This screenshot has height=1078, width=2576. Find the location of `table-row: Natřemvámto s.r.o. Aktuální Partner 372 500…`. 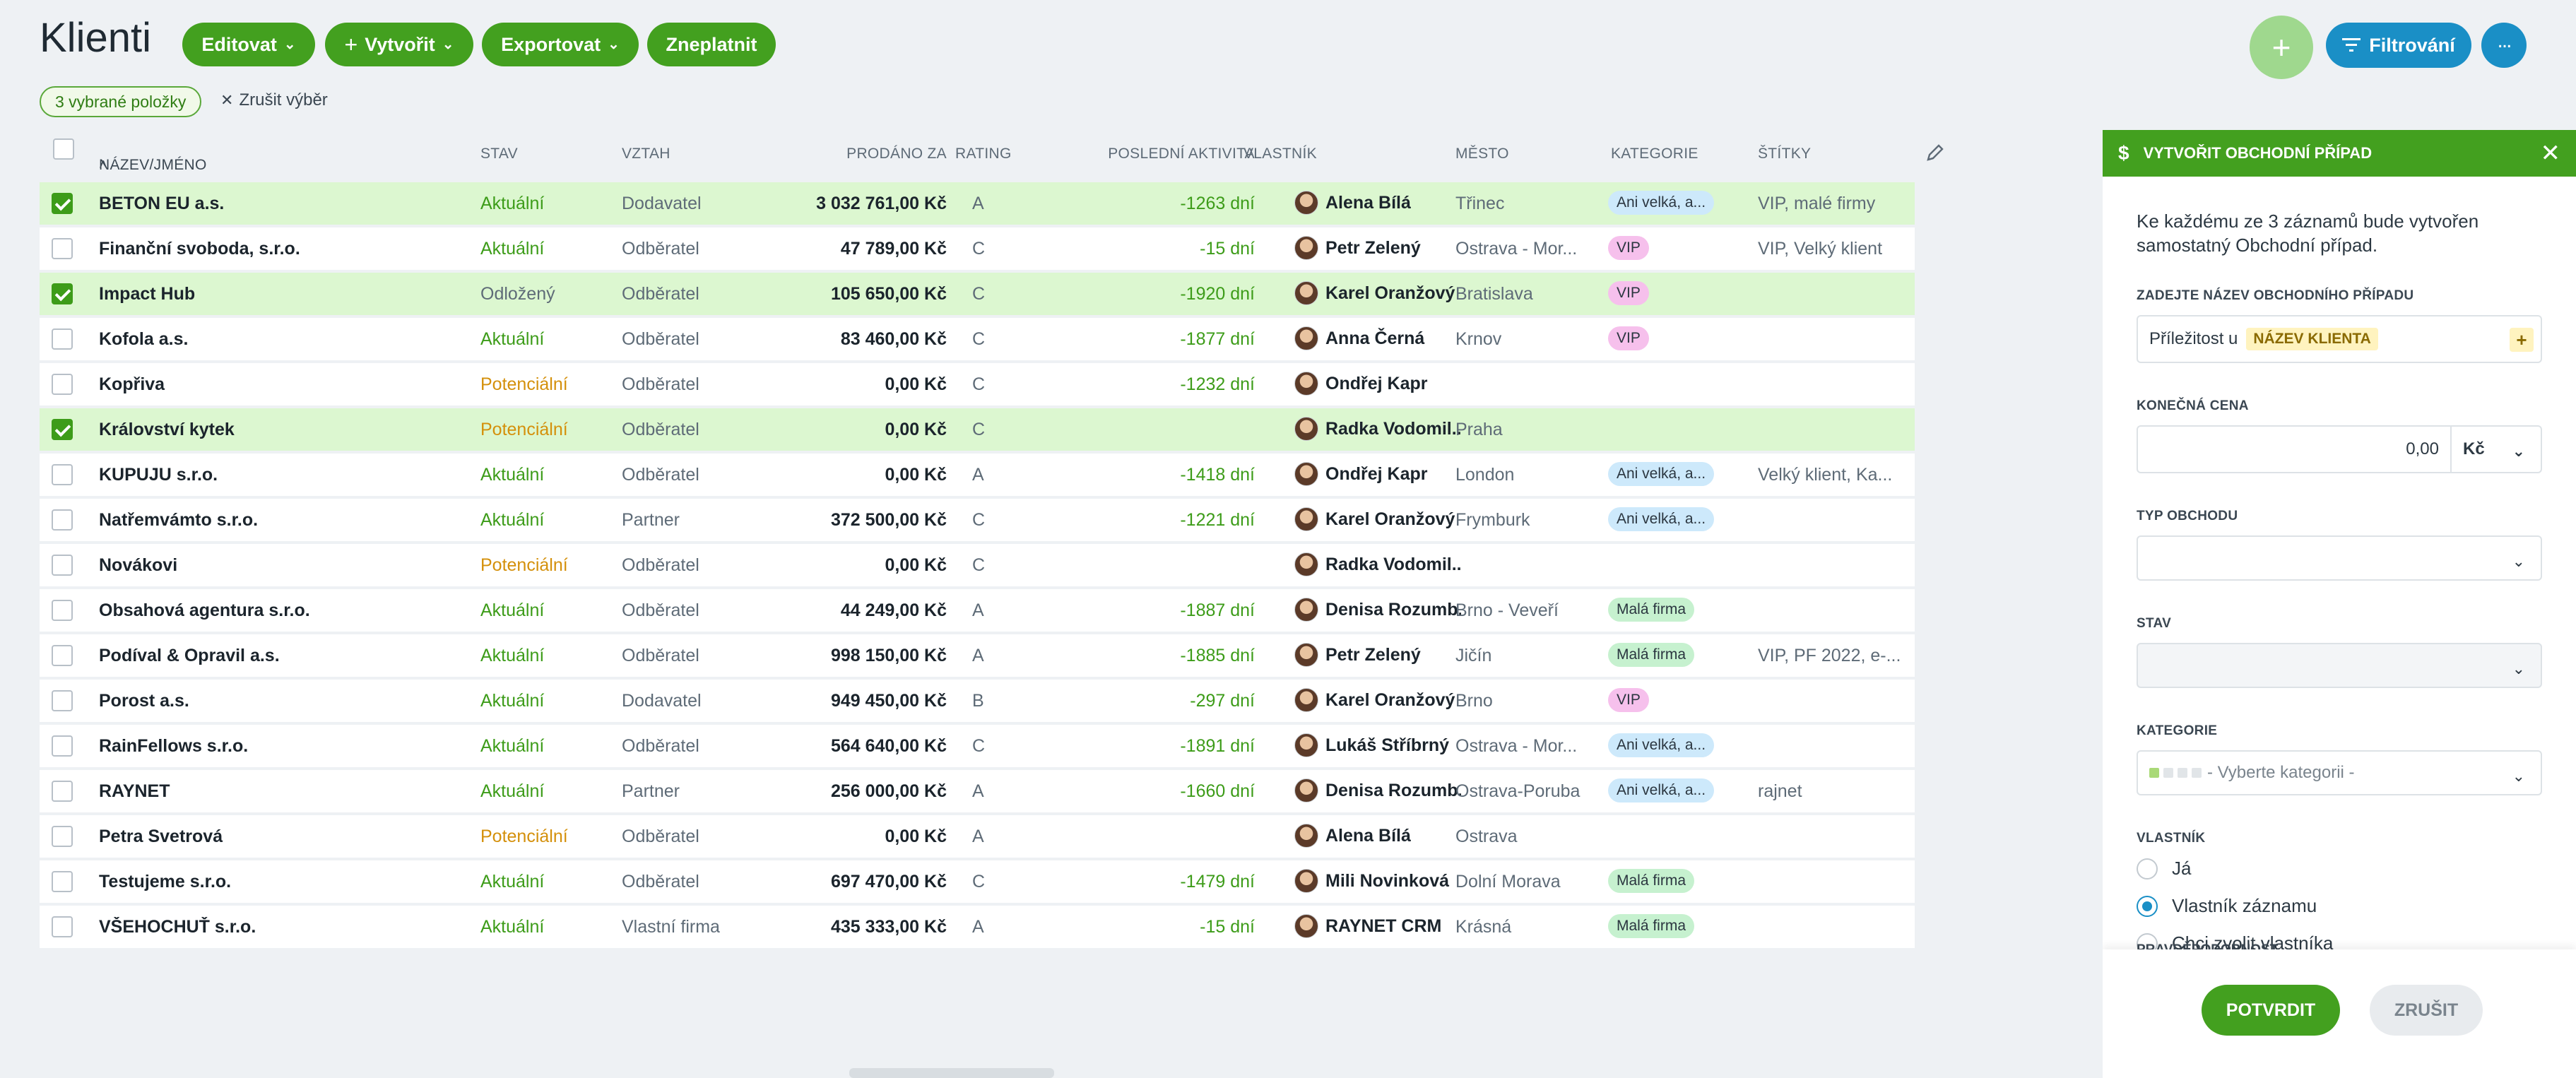

table-row: Natřemvámto s.r.o. Aktuální Partner 372 500… is located at coordinates (977, 520).